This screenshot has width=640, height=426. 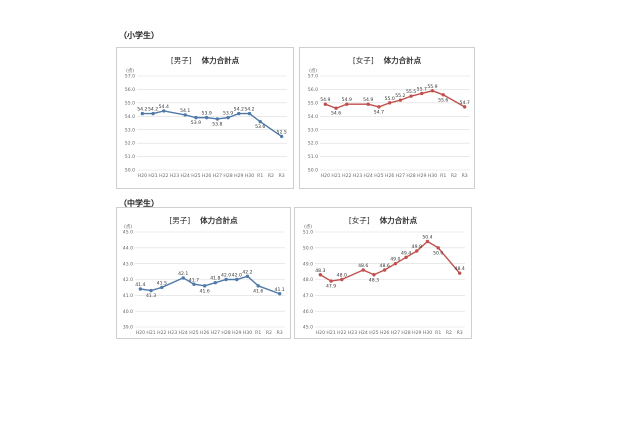 What do you see at coordinates (128, 328) in the screenshot?
I see `y-tick-label: 39.0` at bounding box center [128, 328].